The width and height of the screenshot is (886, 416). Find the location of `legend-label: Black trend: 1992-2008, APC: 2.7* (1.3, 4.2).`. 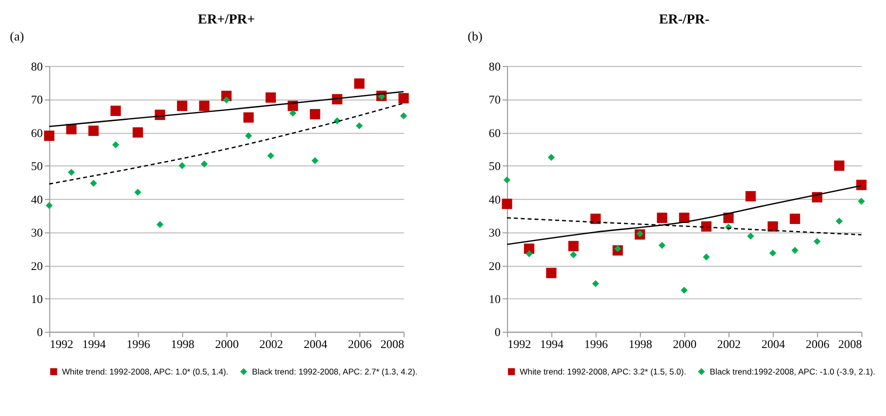

legend-label: Black trend: 1992-2008, APC: 2.7* (1.3, 4.2). is located at coordinates (335, 371).